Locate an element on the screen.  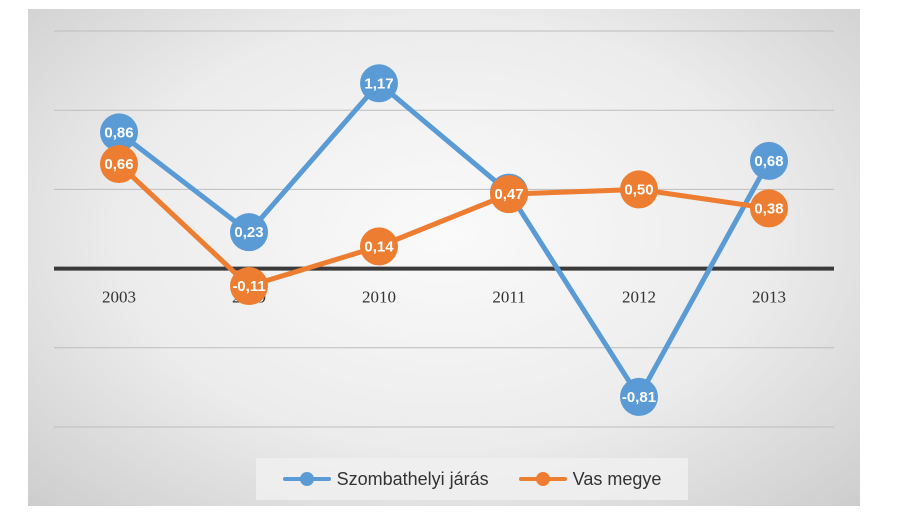
data-label: 0,47 is located at coordinates (508, 194).